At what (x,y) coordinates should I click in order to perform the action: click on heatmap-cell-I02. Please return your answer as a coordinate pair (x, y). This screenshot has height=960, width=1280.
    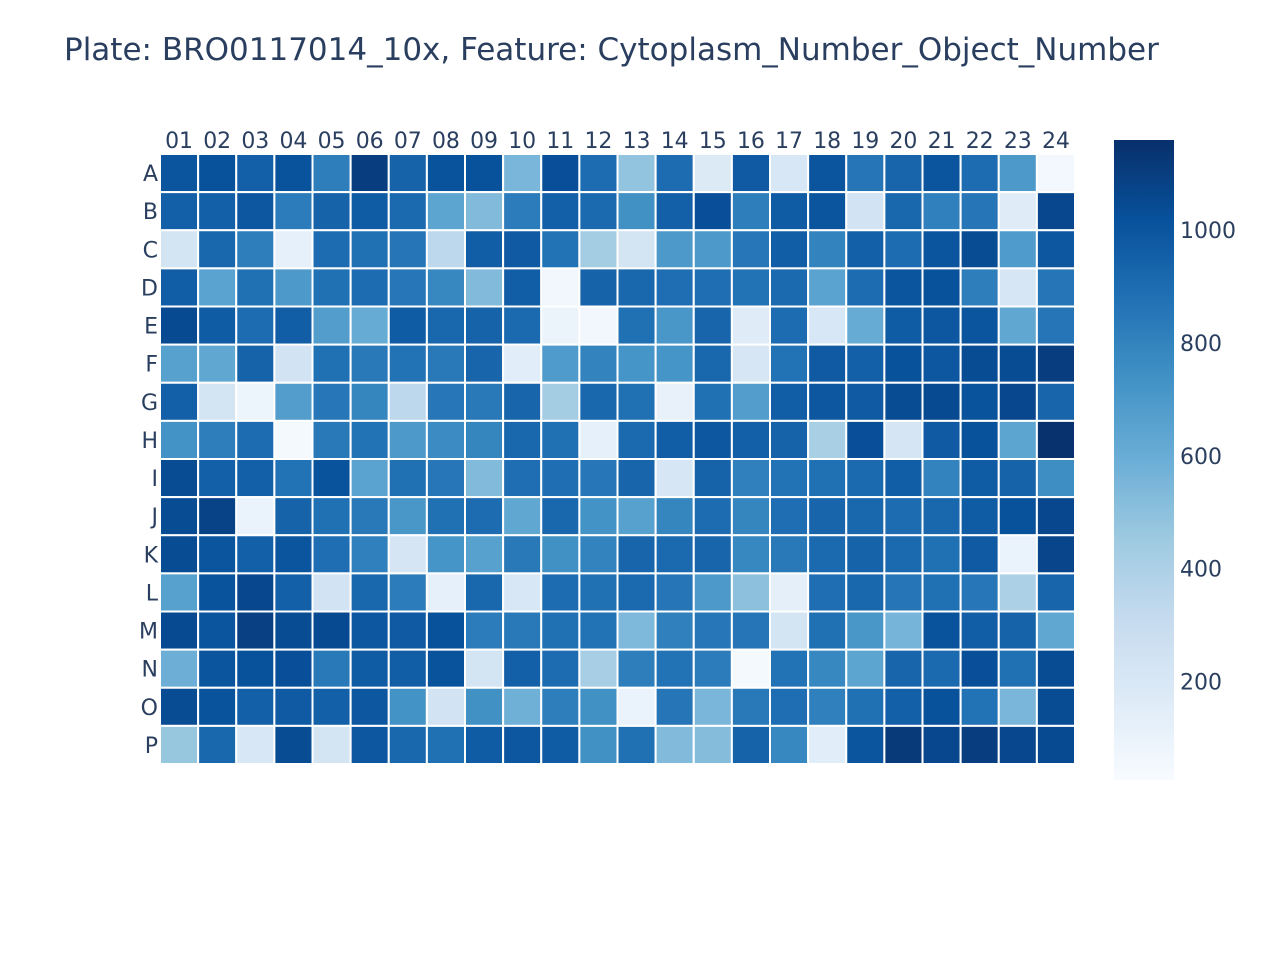
    Looking at the image, I should click on (217, 478).